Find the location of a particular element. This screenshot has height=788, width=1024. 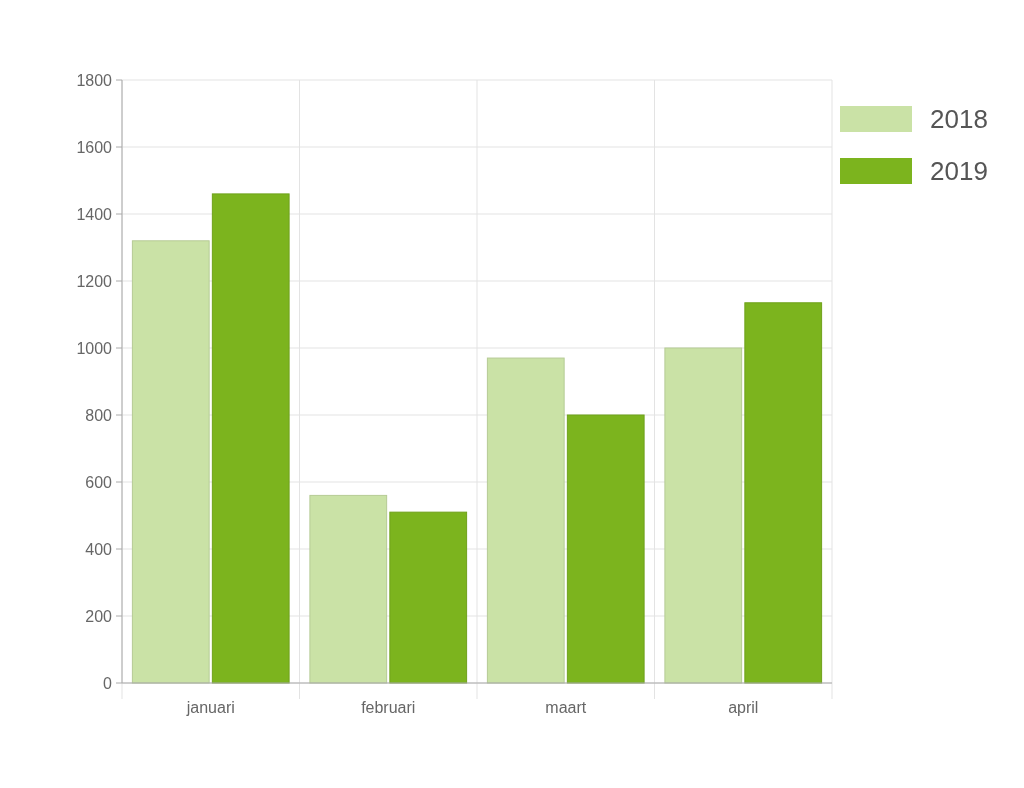

y-tick-label: 1000 is located at coordinates (94, 348).